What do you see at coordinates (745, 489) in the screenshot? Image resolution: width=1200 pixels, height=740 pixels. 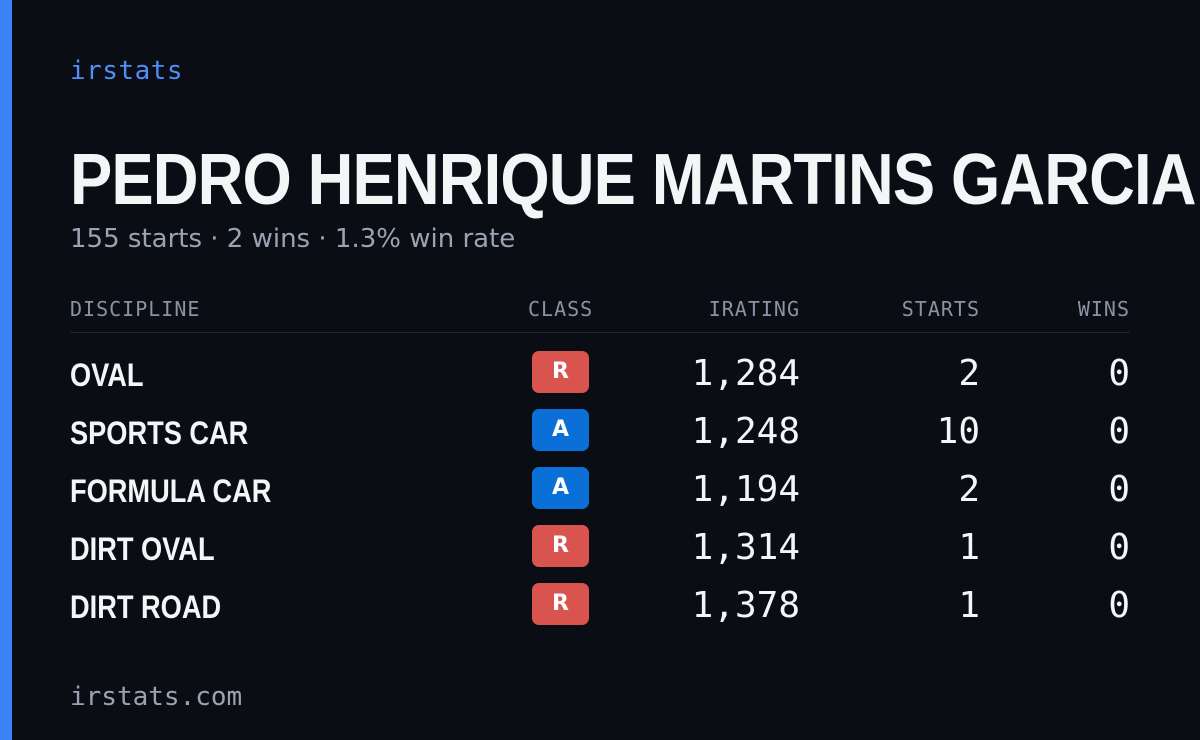 I see `irating-value: 1,194` at bounding box center [745, 489].